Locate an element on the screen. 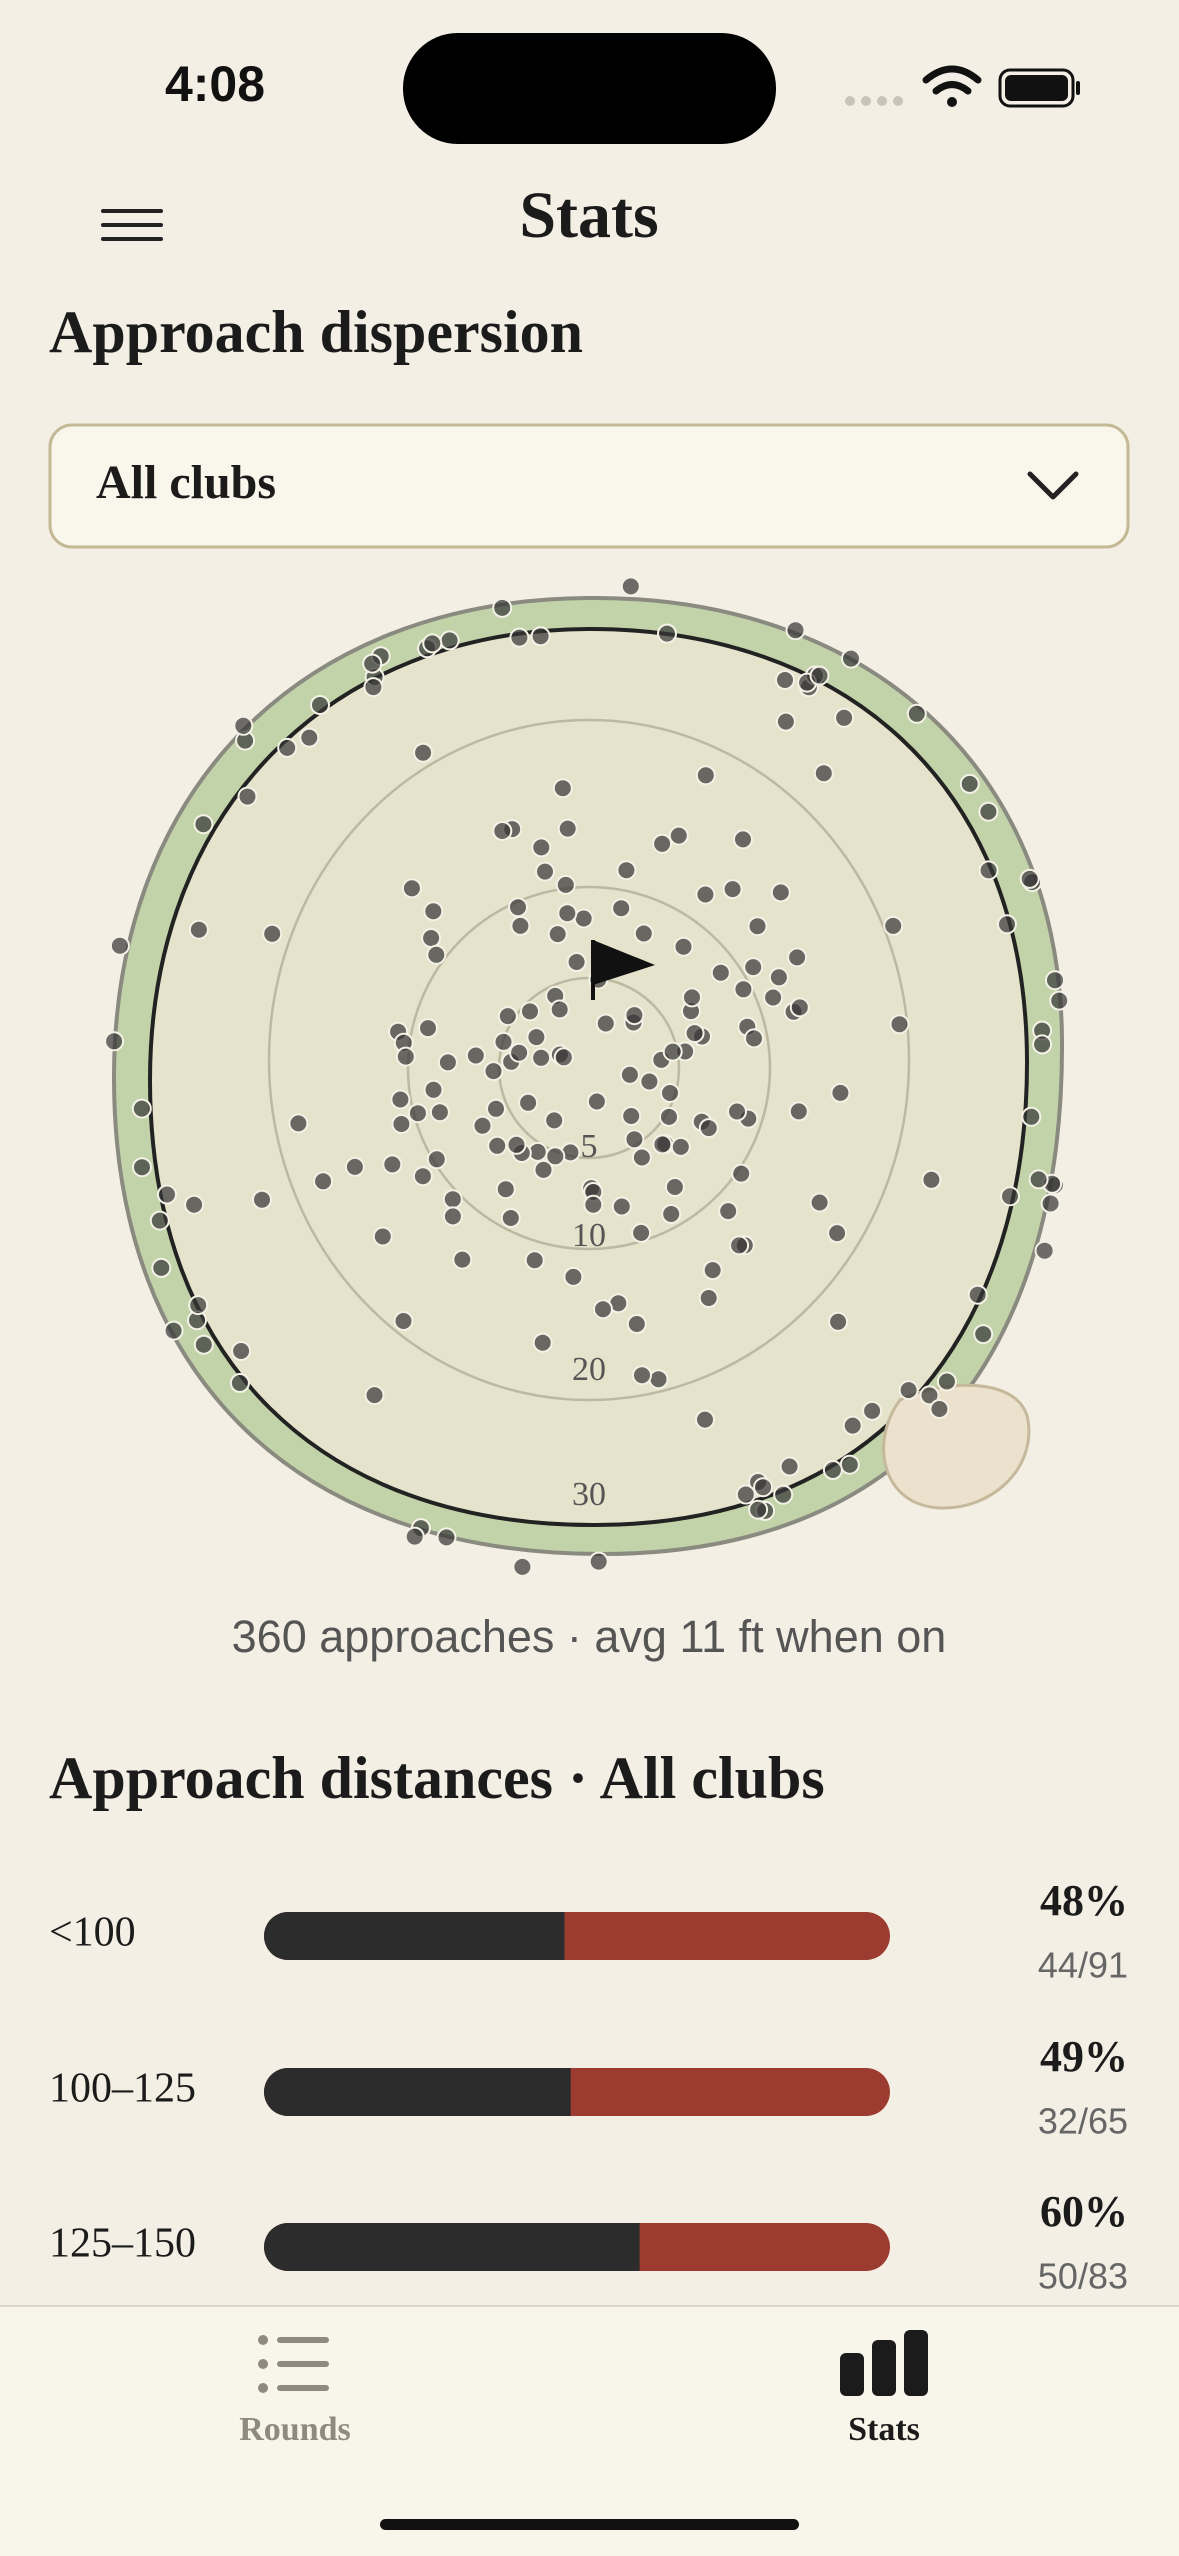 The image size is (1179, 2556). section-title: Approach distances · All clubs is located at coordinates (437, 1778).